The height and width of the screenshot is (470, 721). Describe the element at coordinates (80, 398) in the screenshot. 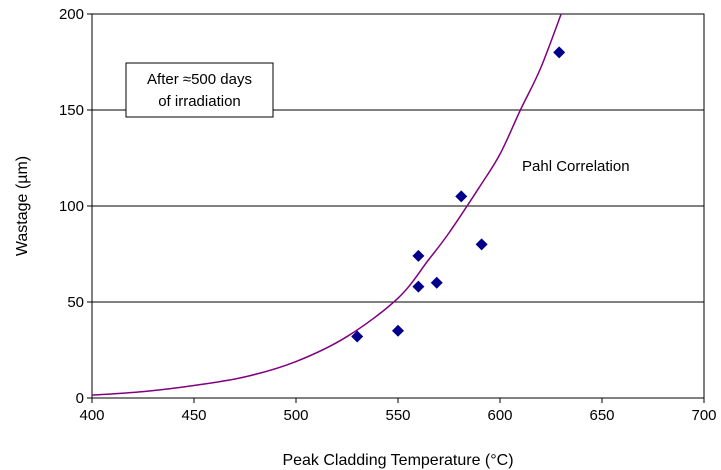

I see `y-tick-label-0: 0` at that location.